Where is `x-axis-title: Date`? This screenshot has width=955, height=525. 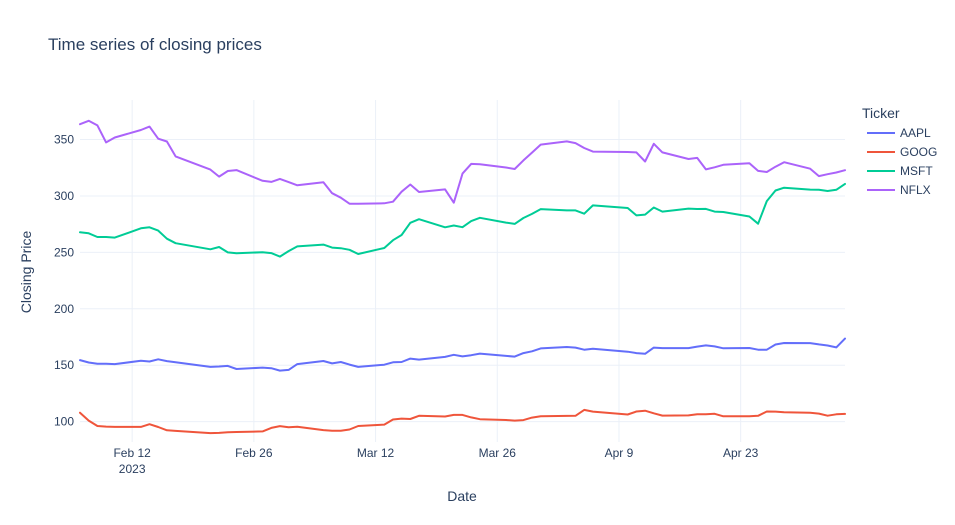
x-axis-title: Date is located at coordinates (462, 496).